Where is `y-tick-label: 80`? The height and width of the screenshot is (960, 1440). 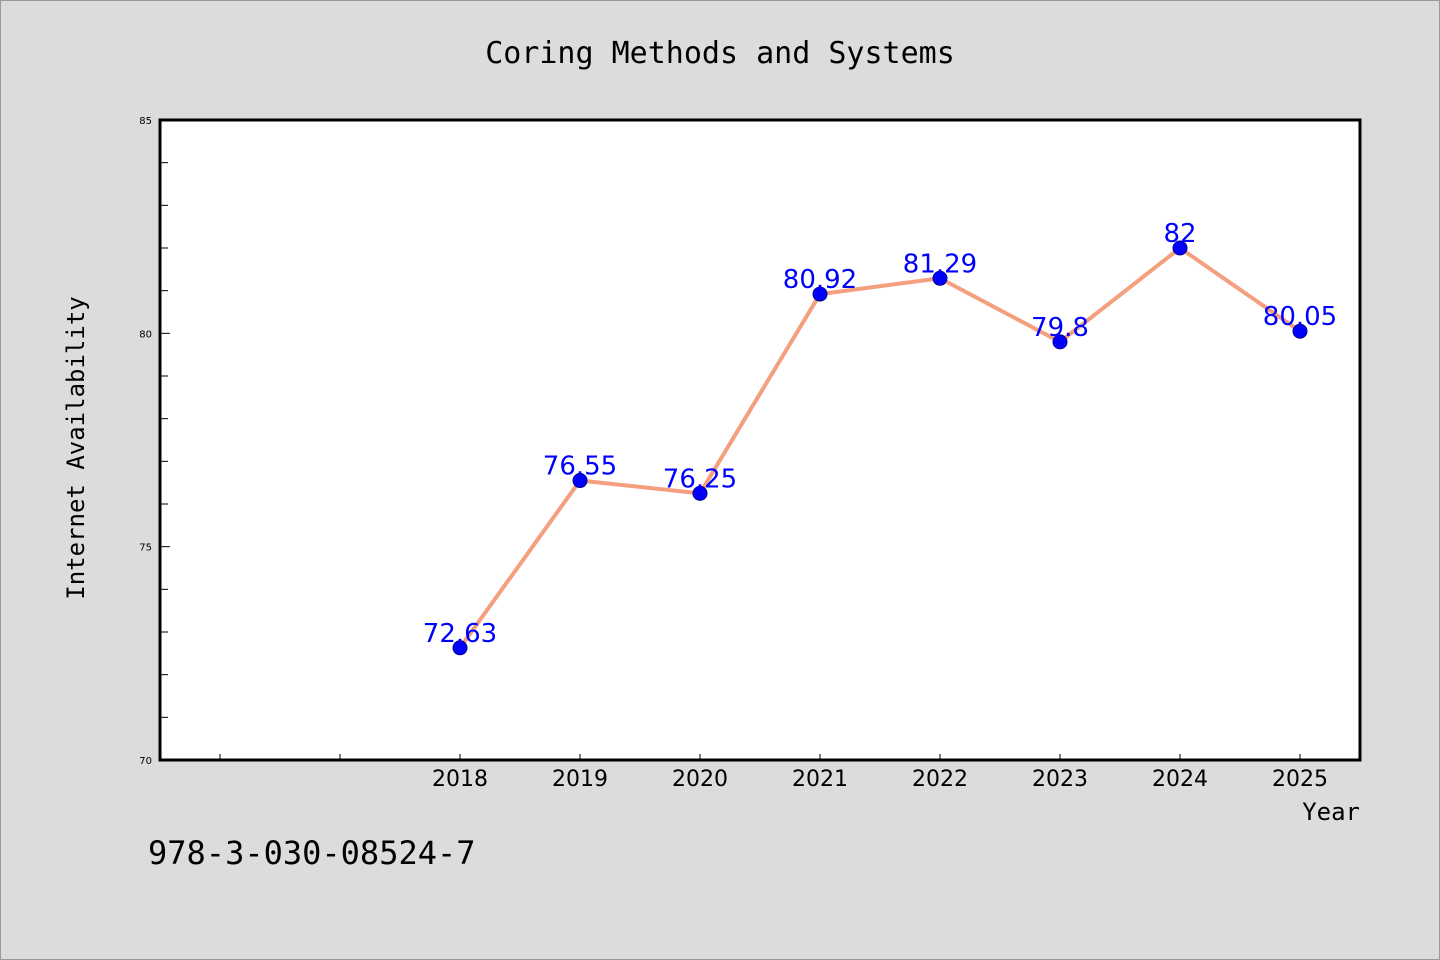 y-tick-label: 80 is located at coordinates (145, 334).